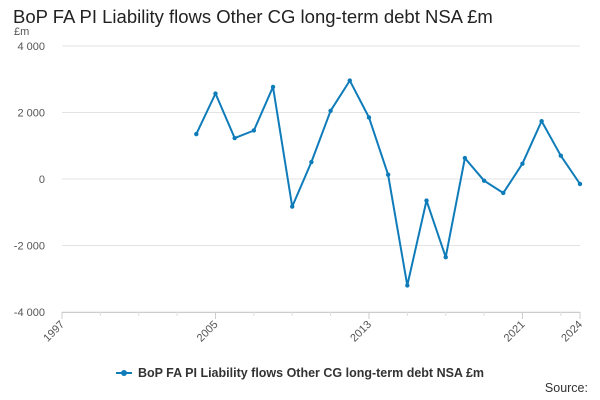 The image size is (600, 400). Describe the element at coordinates (313, 328) in the screenshot. I see `x-axis: 1997 2005 2013 2021 2024` at that location.